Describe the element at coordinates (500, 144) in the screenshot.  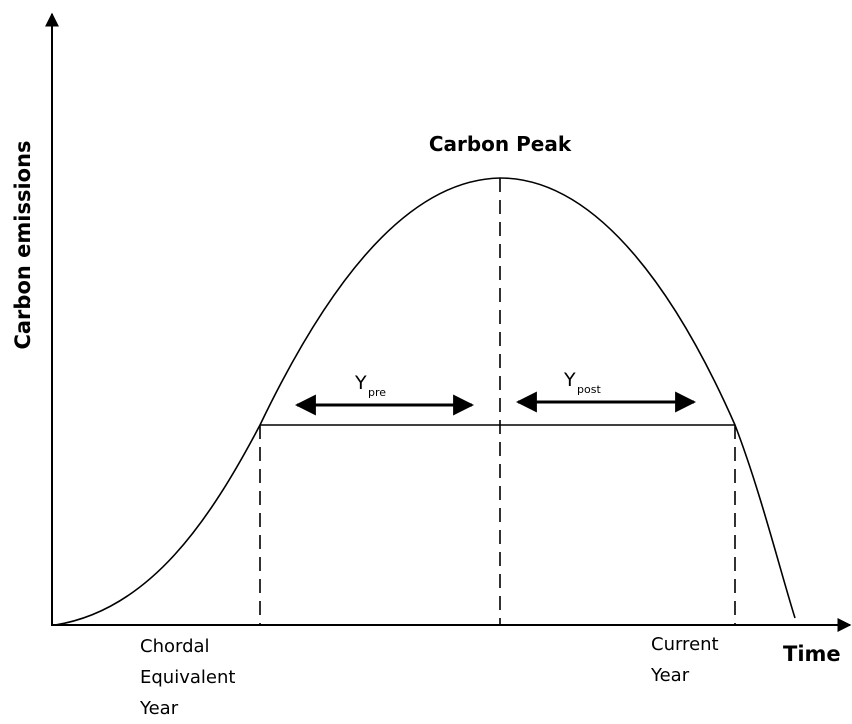
I see `title: Carbon Peak` at that location.